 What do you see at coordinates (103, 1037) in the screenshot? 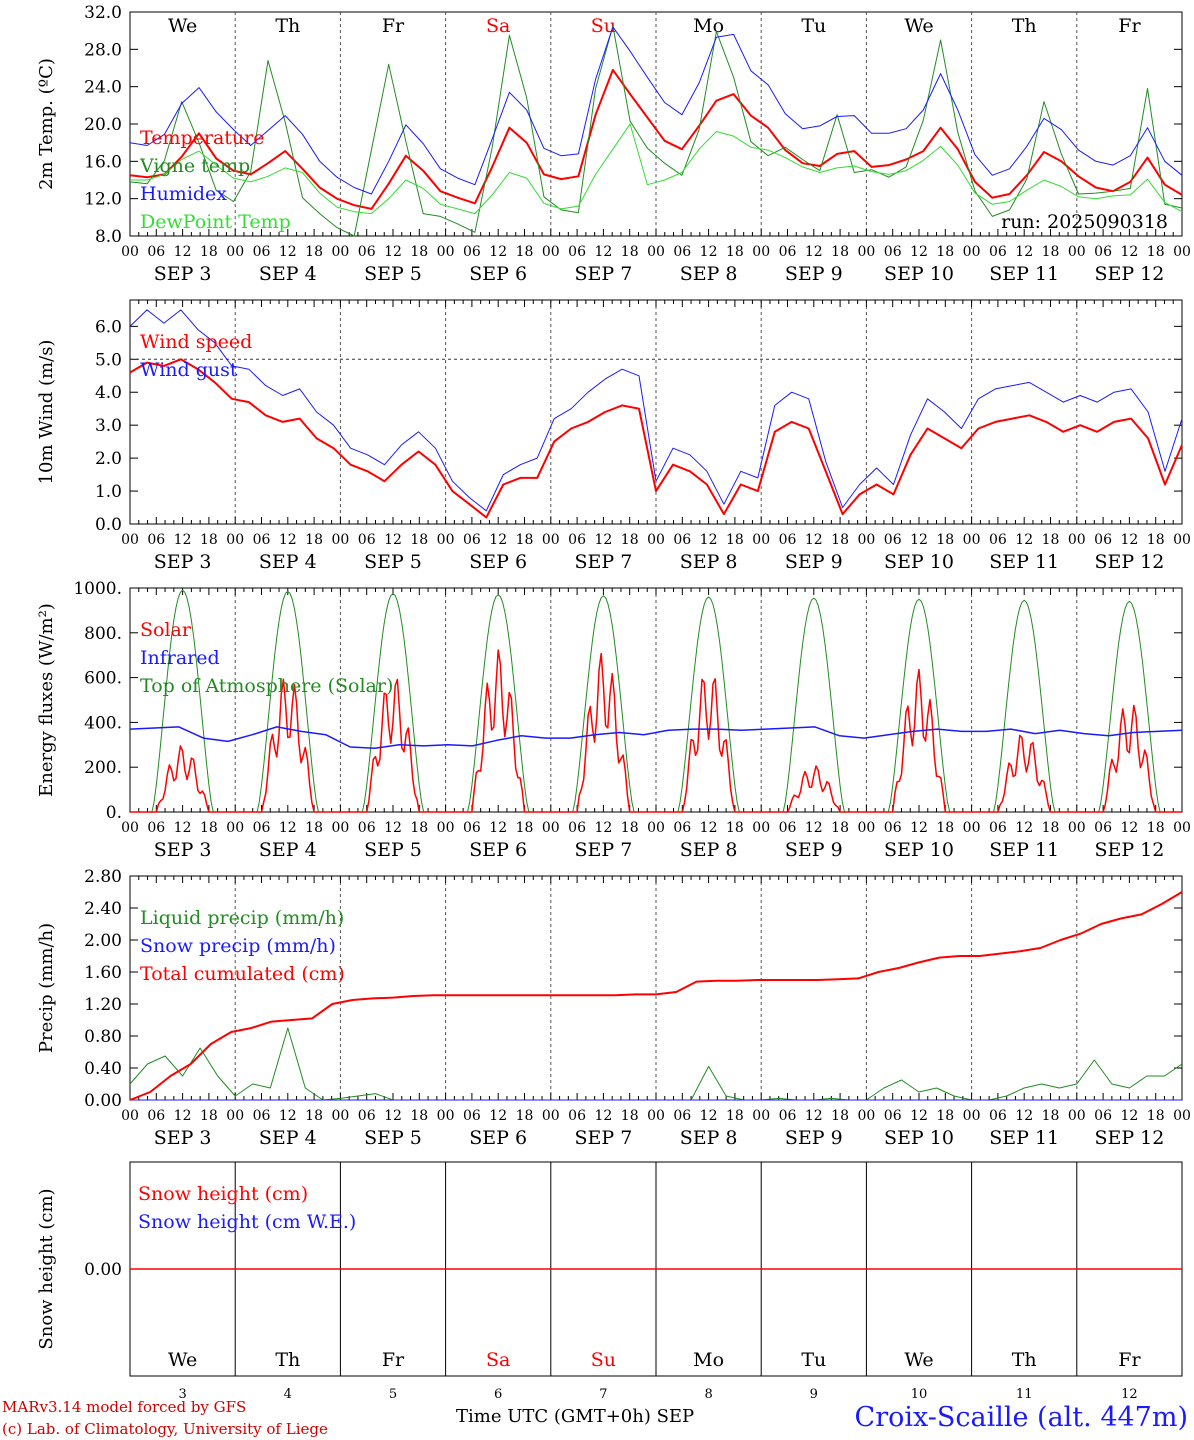
I see `y-tick-label: 0.80` at bounding box center [103, 1037].